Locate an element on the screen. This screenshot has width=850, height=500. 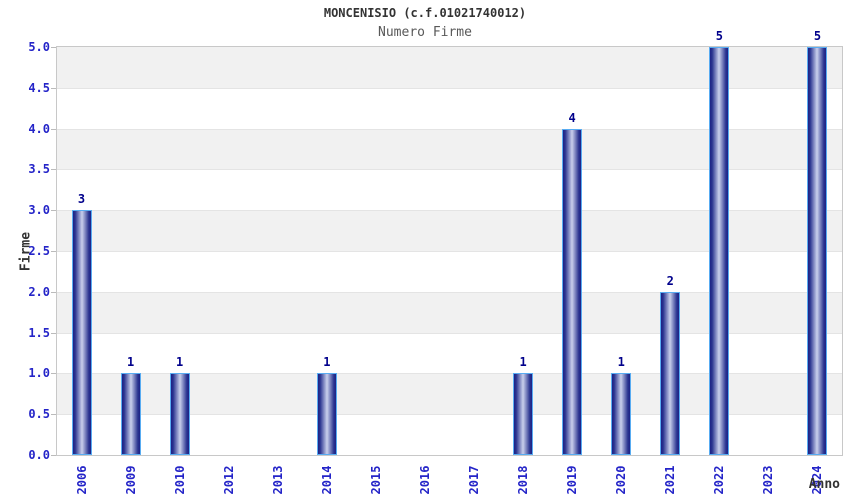
y-tick-label: 0.0 is located at coordinates (39, 455).